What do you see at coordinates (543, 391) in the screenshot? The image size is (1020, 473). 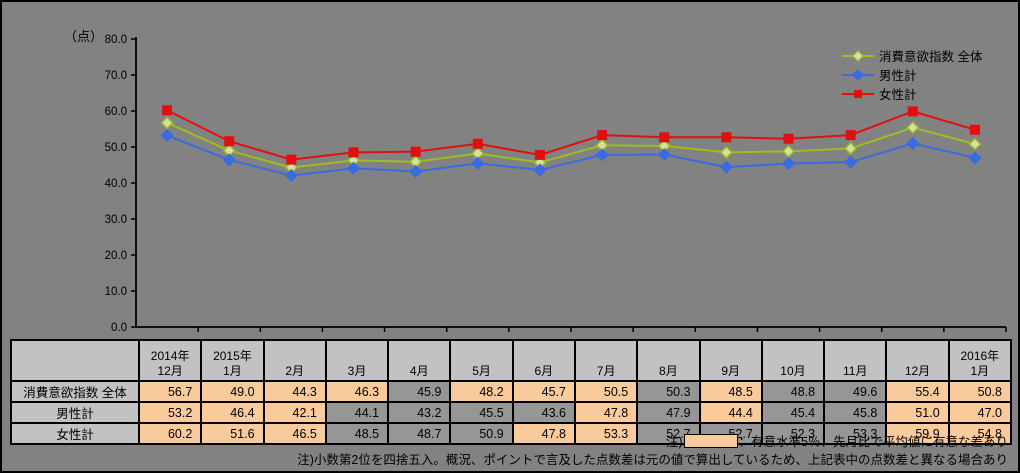 I see `value-cell-r0-c6: 45.7` at bounding box center [543, 391].